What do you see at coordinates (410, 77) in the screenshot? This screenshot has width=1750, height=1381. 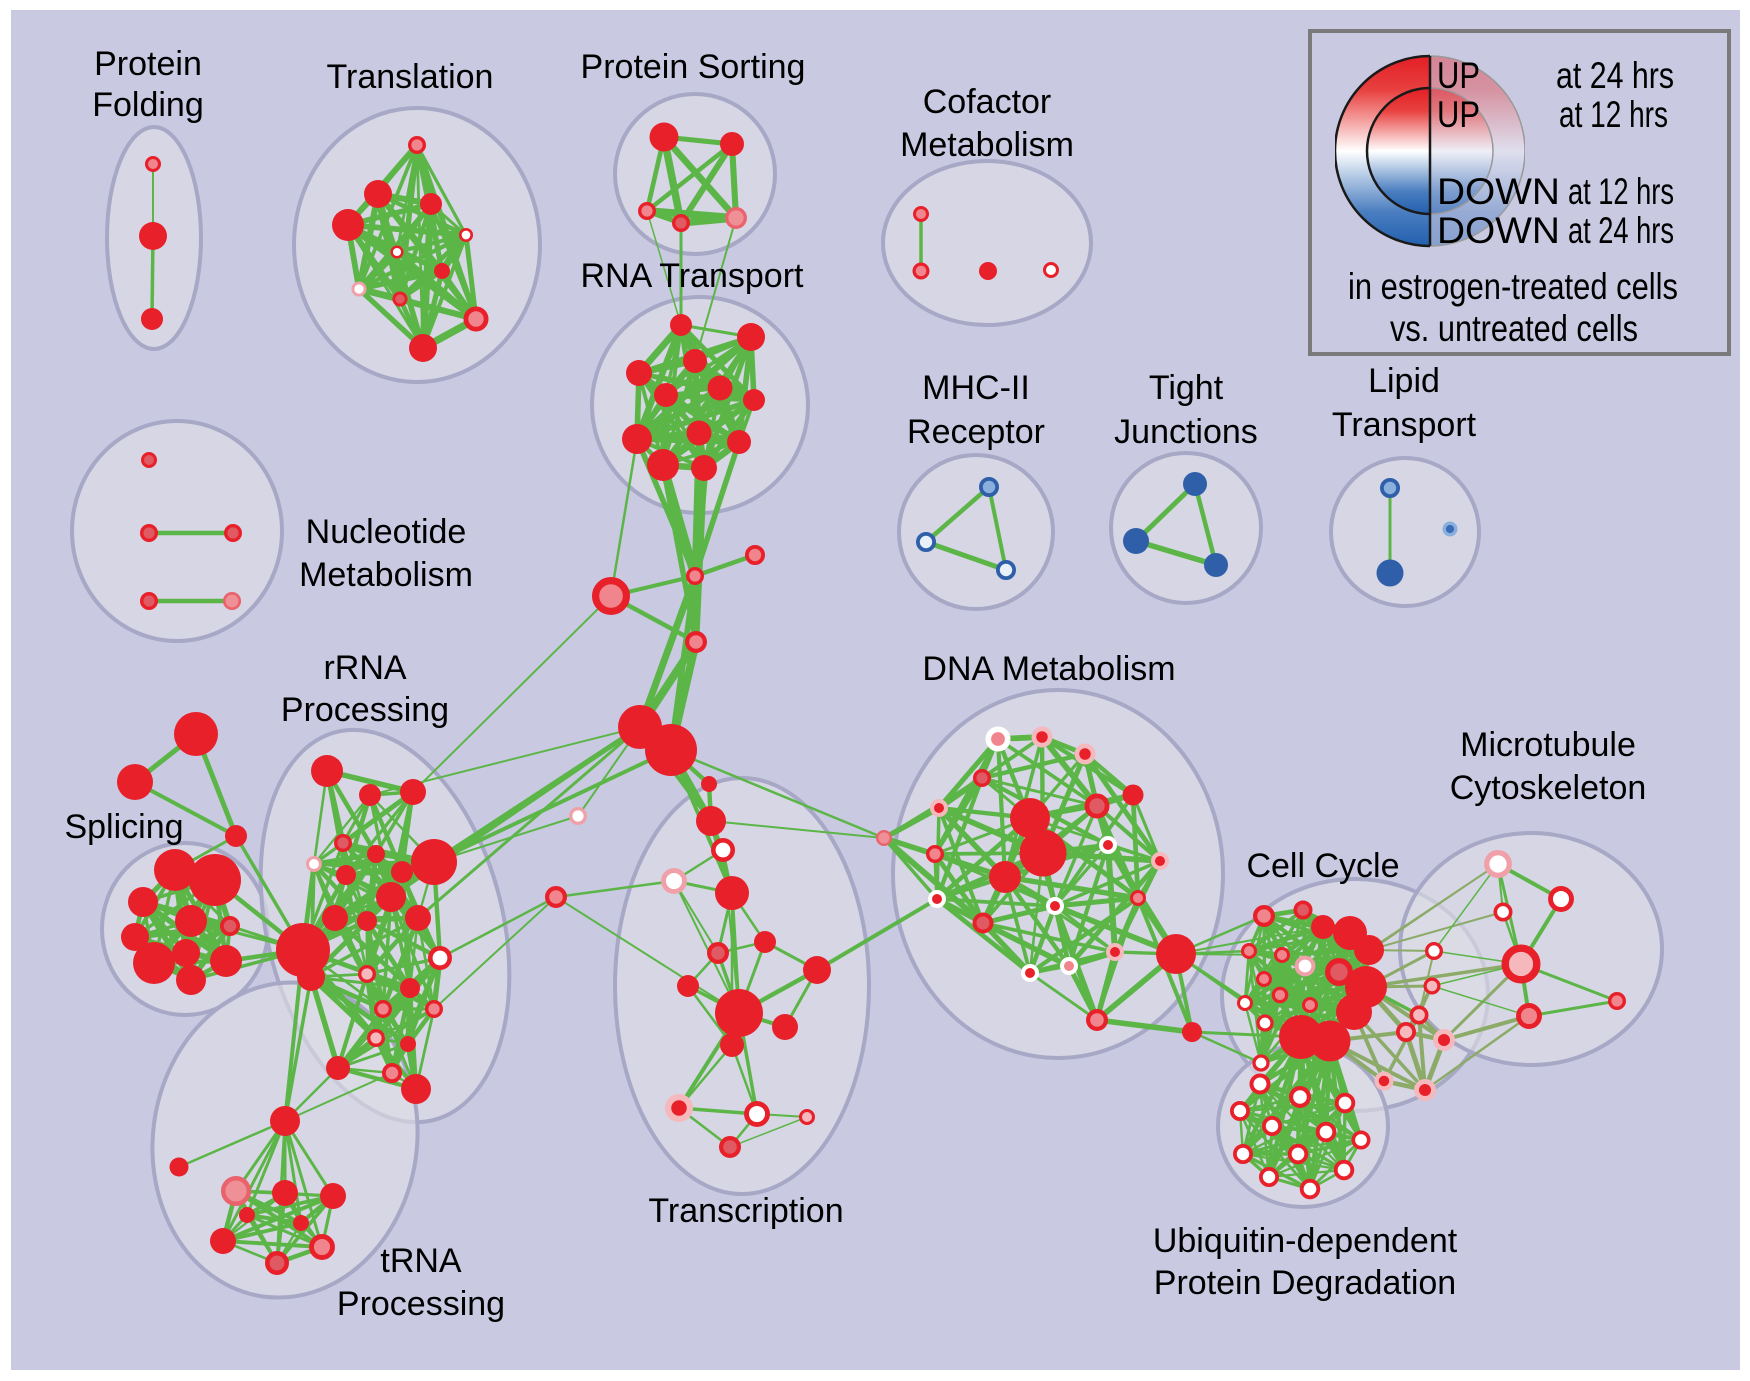 I see `svg-text: Translation` at bounding box center [410, 77].